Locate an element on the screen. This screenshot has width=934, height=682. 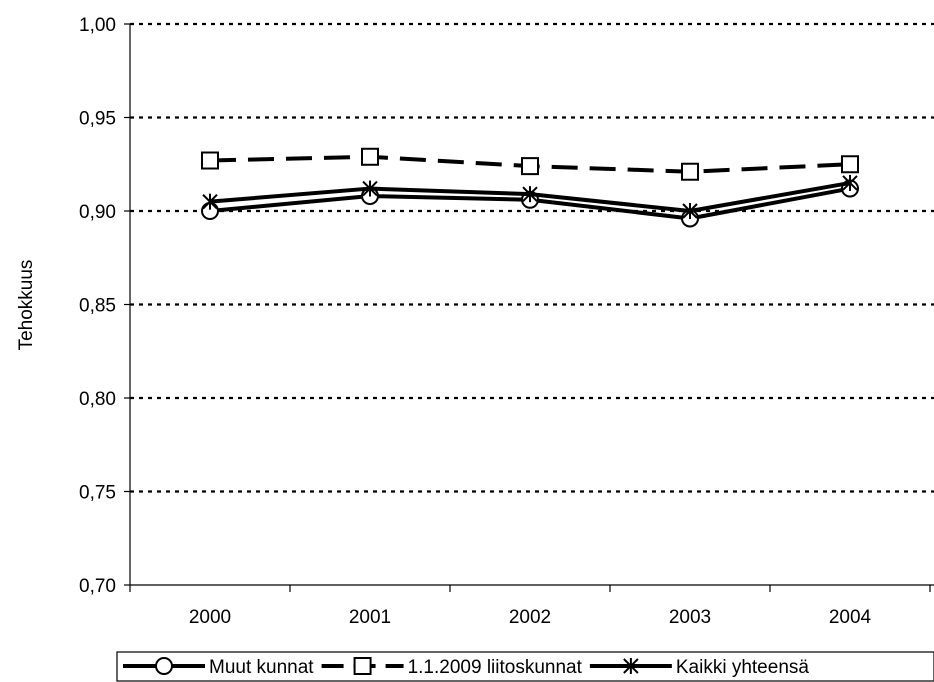
x-tick-label: 2000 is located at coordinates (210, 617).